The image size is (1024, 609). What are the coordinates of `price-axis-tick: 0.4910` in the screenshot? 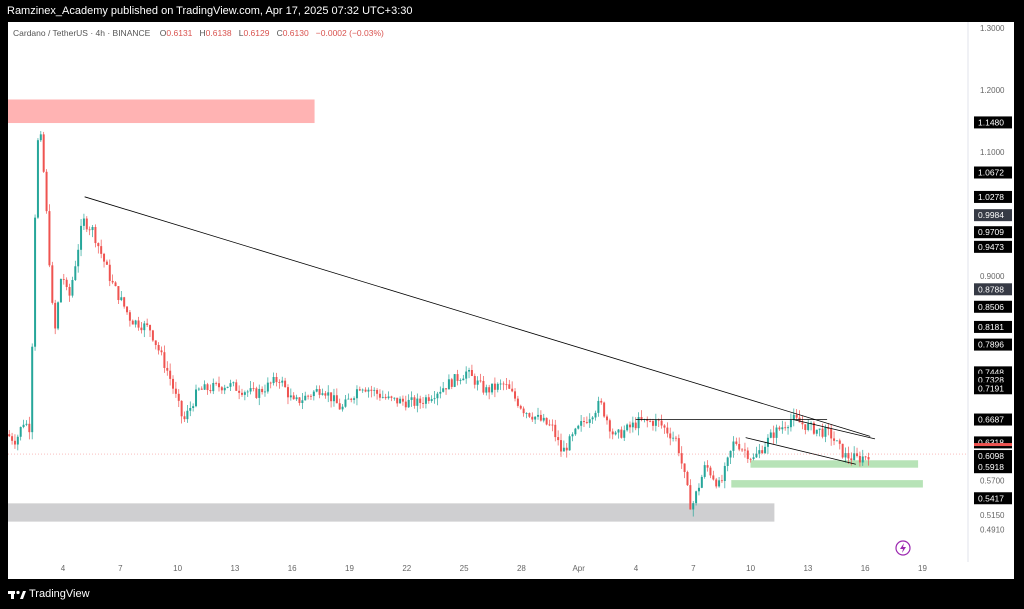 It's located at (992, 530).